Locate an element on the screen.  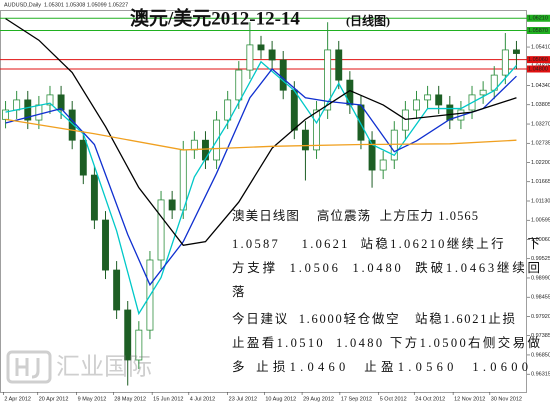
watermark: 汇业国际 is located at coordinates (79, 367).